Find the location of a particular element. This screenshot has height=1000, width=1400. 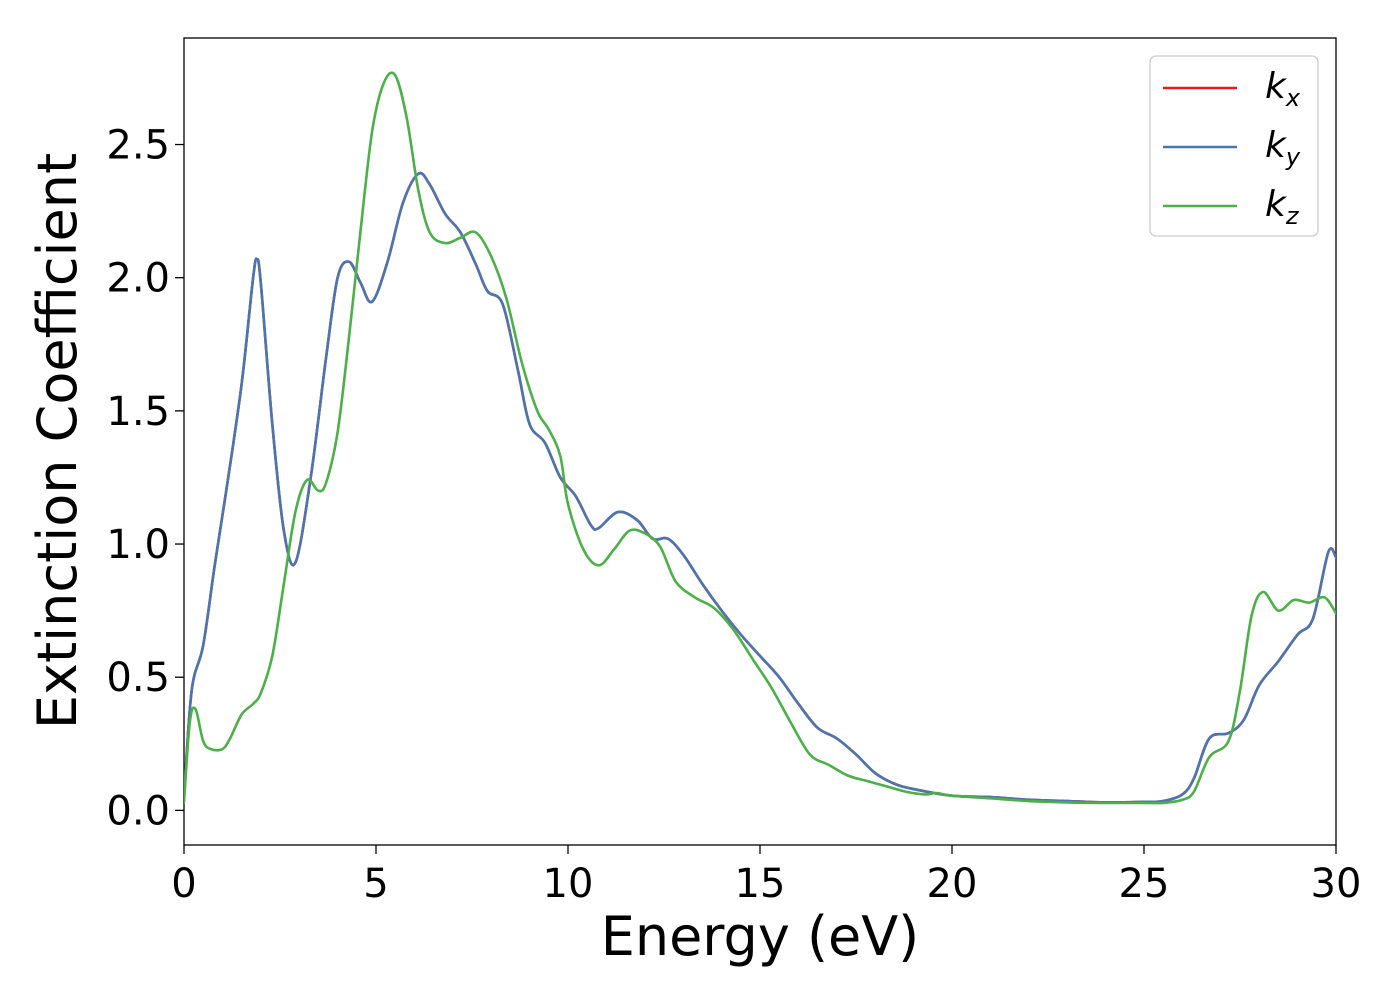

y-tick-label: 2.0 is located at coordinates (138, 279).